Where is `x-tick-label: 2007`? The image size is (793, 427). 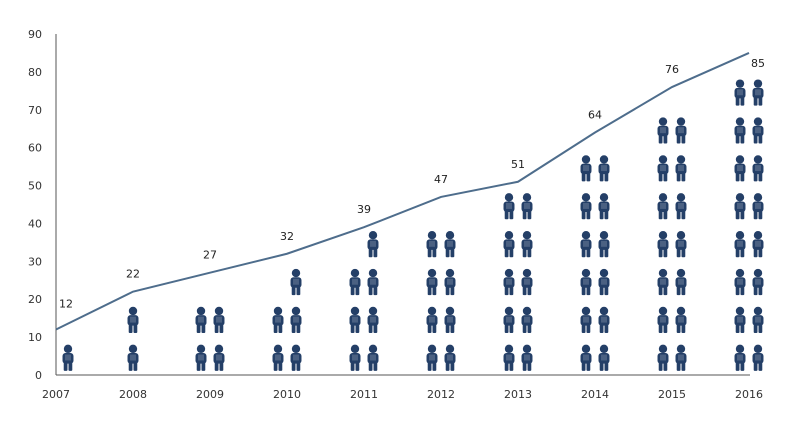 x-tick-label: 2007 is located at coordinates (56, 394).